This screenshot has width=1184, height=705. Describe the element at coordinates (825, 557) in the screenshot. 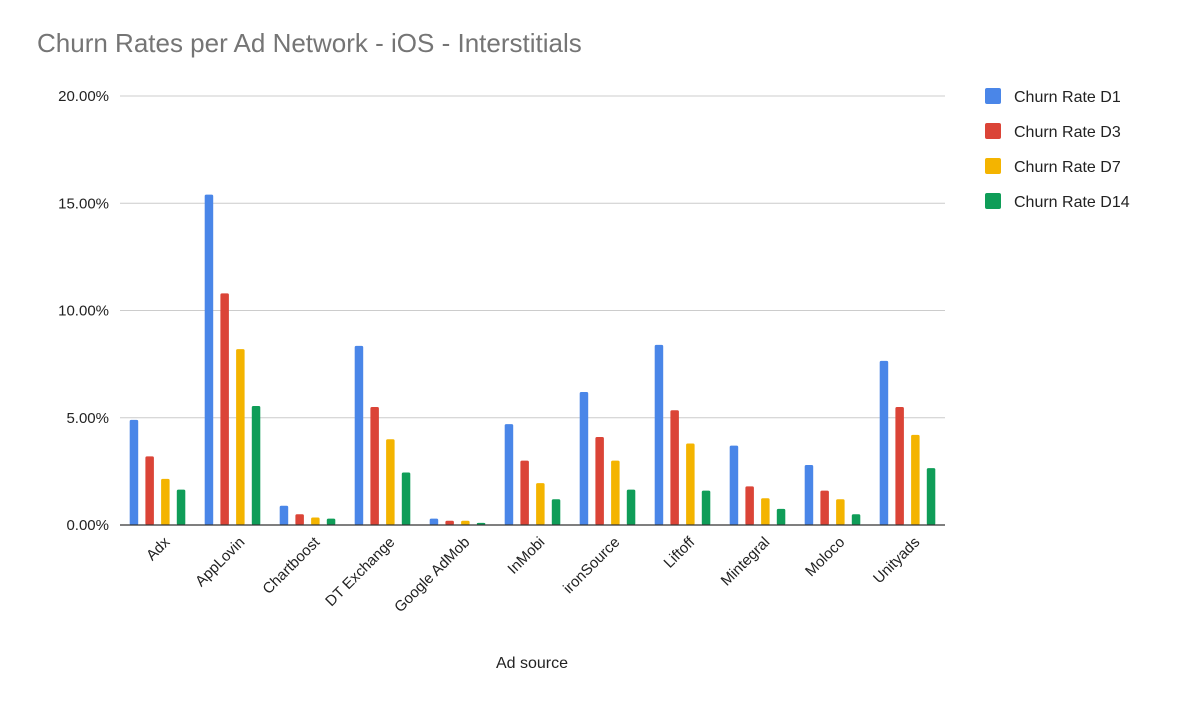

I see `x-tick-label: Moloco` at that location.